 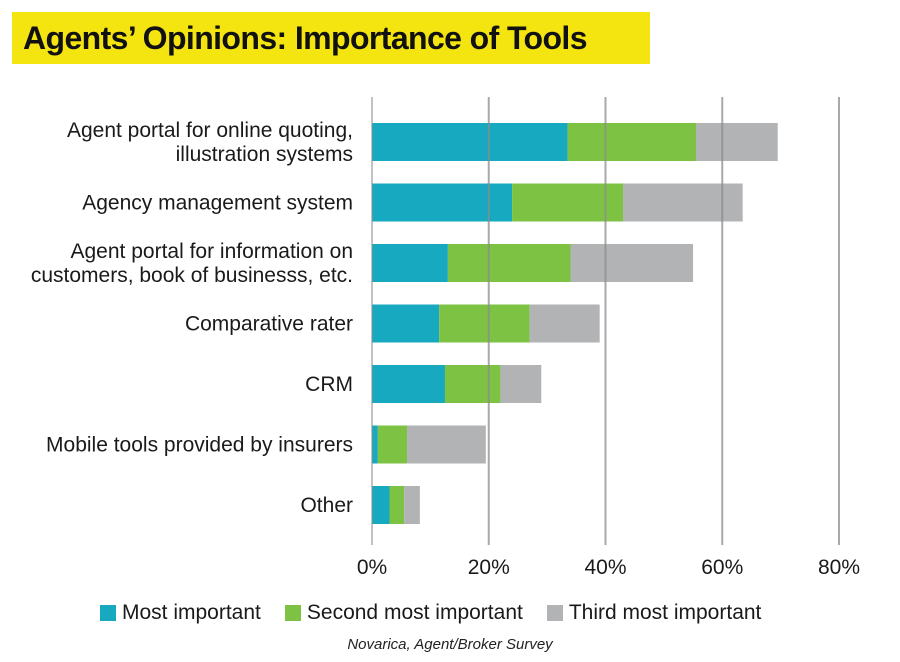 I want to click on legend-item-most-important: Most important, so click(x=180, y=613).